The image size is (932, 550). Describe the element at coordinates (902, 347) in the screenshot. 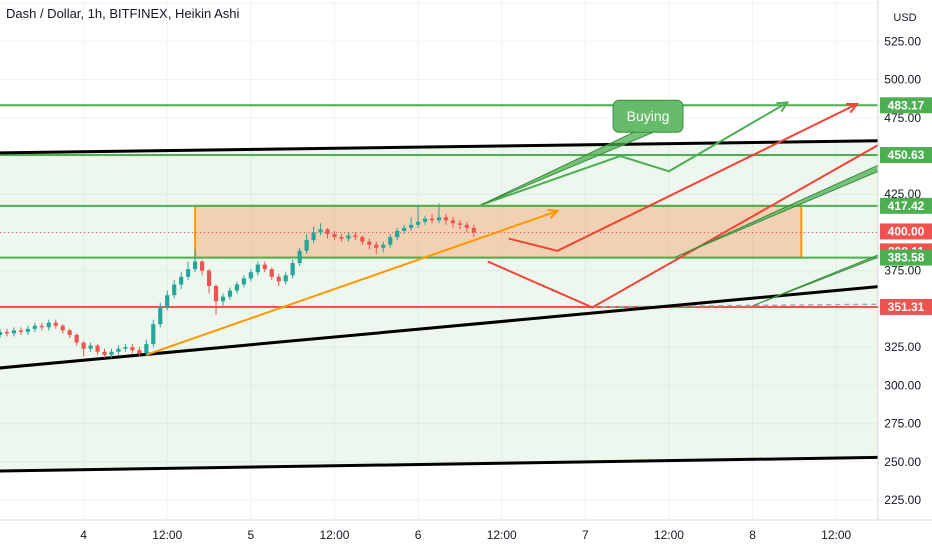

I see `y-tick-label: 325.00` at that location.